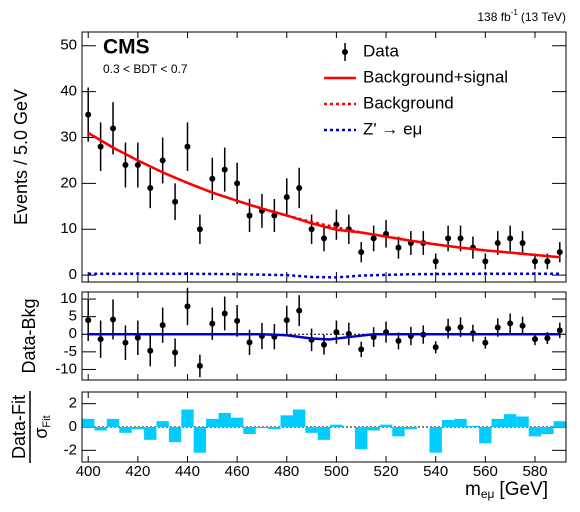  What do you see at coordinates (523, 489) in the screenshot?
I see `x-label-unit: [GeV]` at bounding box center [523, 489].